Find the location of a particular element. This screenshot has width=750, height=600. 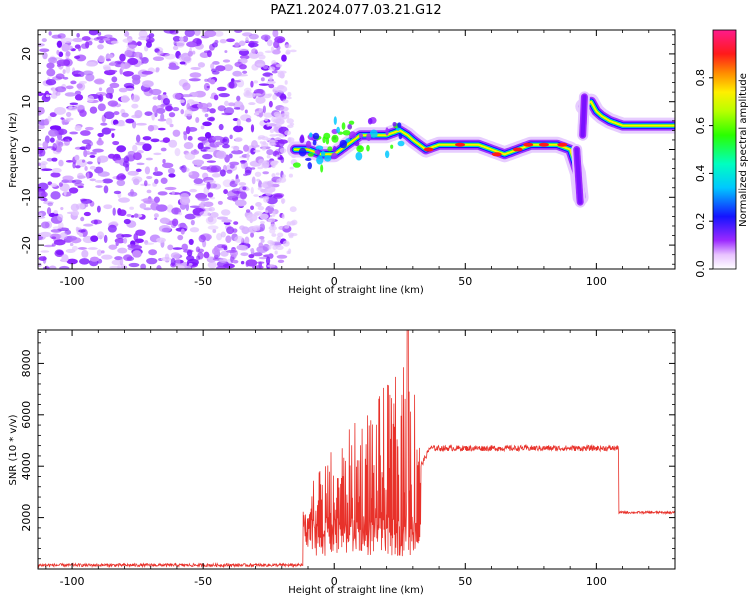

heatmap-hotspot is located at coordinates (428, 149).